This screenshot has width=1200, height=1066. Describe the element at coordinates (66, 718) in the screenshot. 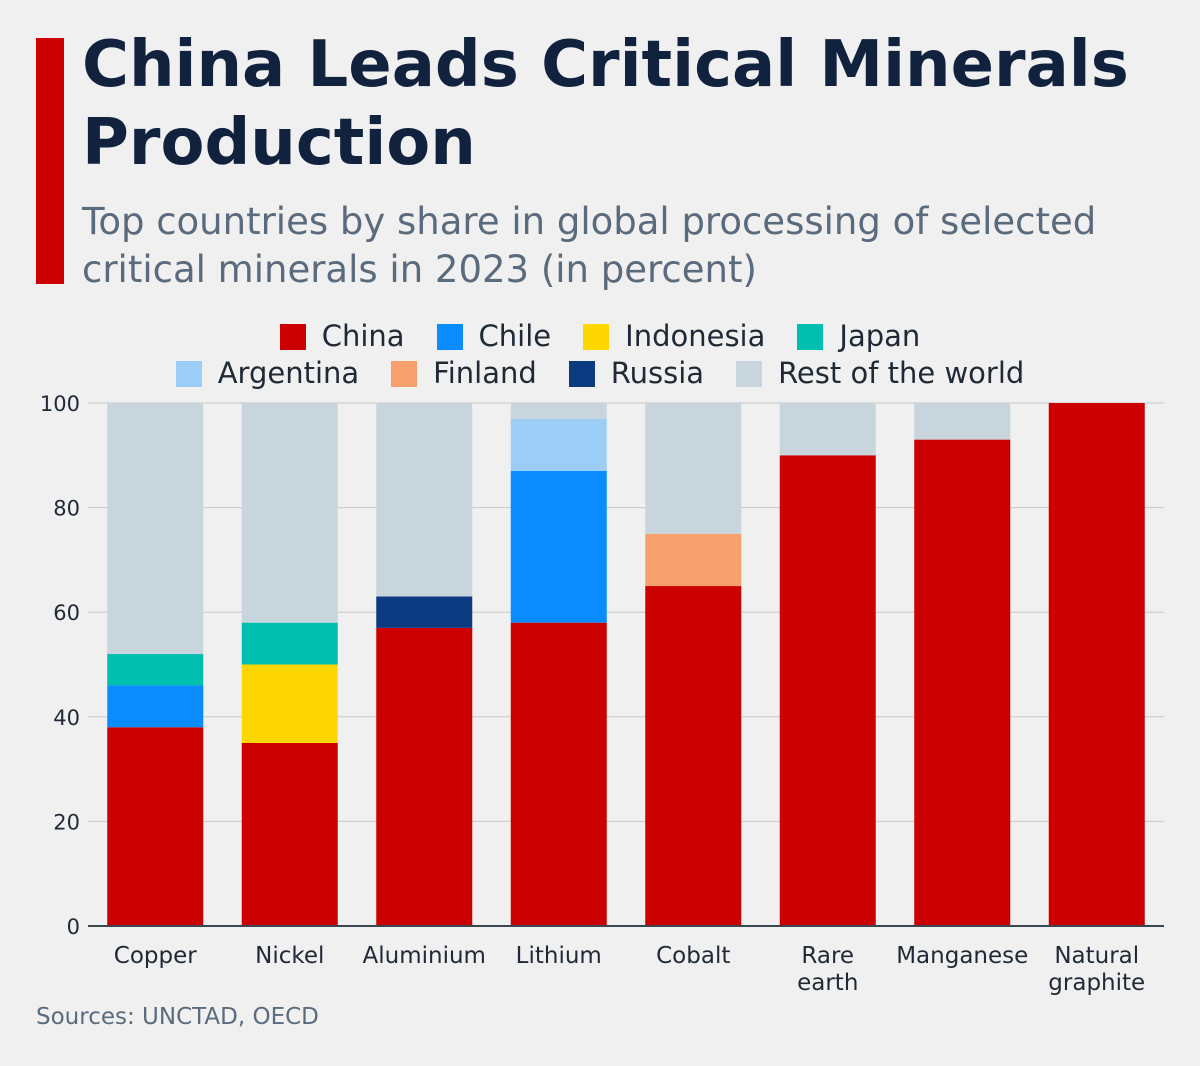

I see `y-tick-label: 40` at that location.